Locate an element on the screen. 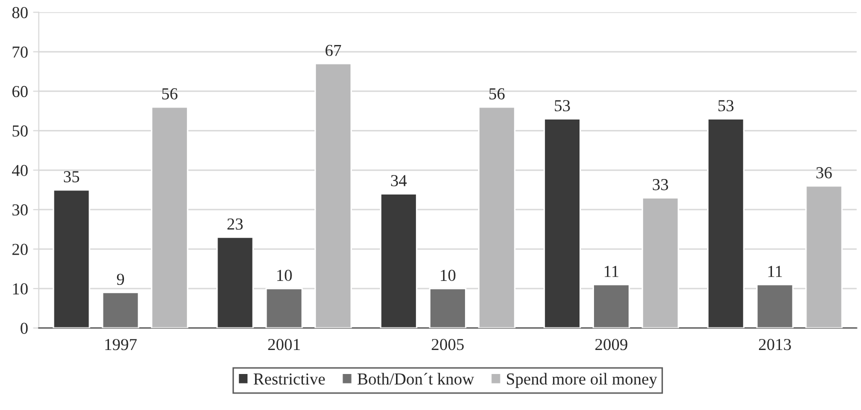 The image size is (861, 410). y-tick-label: 20 is located at coordinates (20, 250).